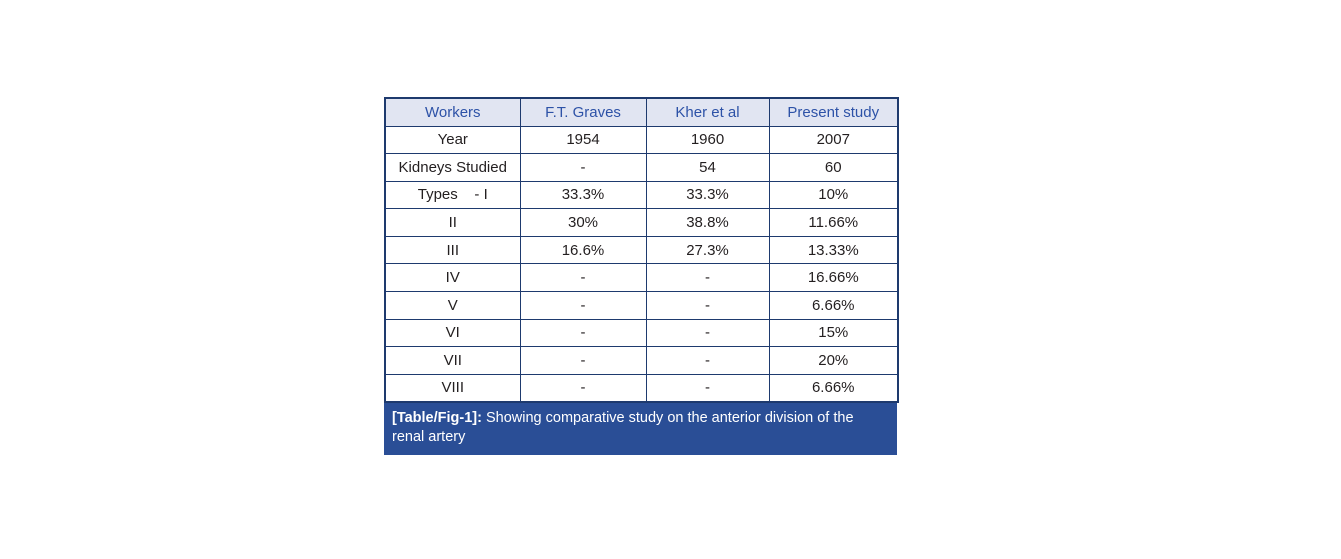  What do you see at coordinates (833, 167) in the screenshot?
I see `cell-value: 60` at bounding box center [833, 167].